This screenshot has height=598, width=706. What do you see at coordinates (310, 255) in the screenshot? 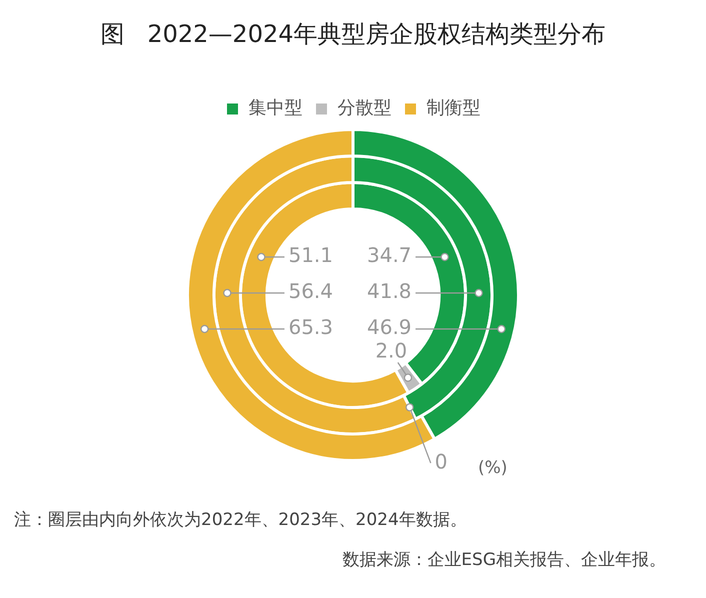
I see `data-label: 51.1` at bounding box center [310, 255].